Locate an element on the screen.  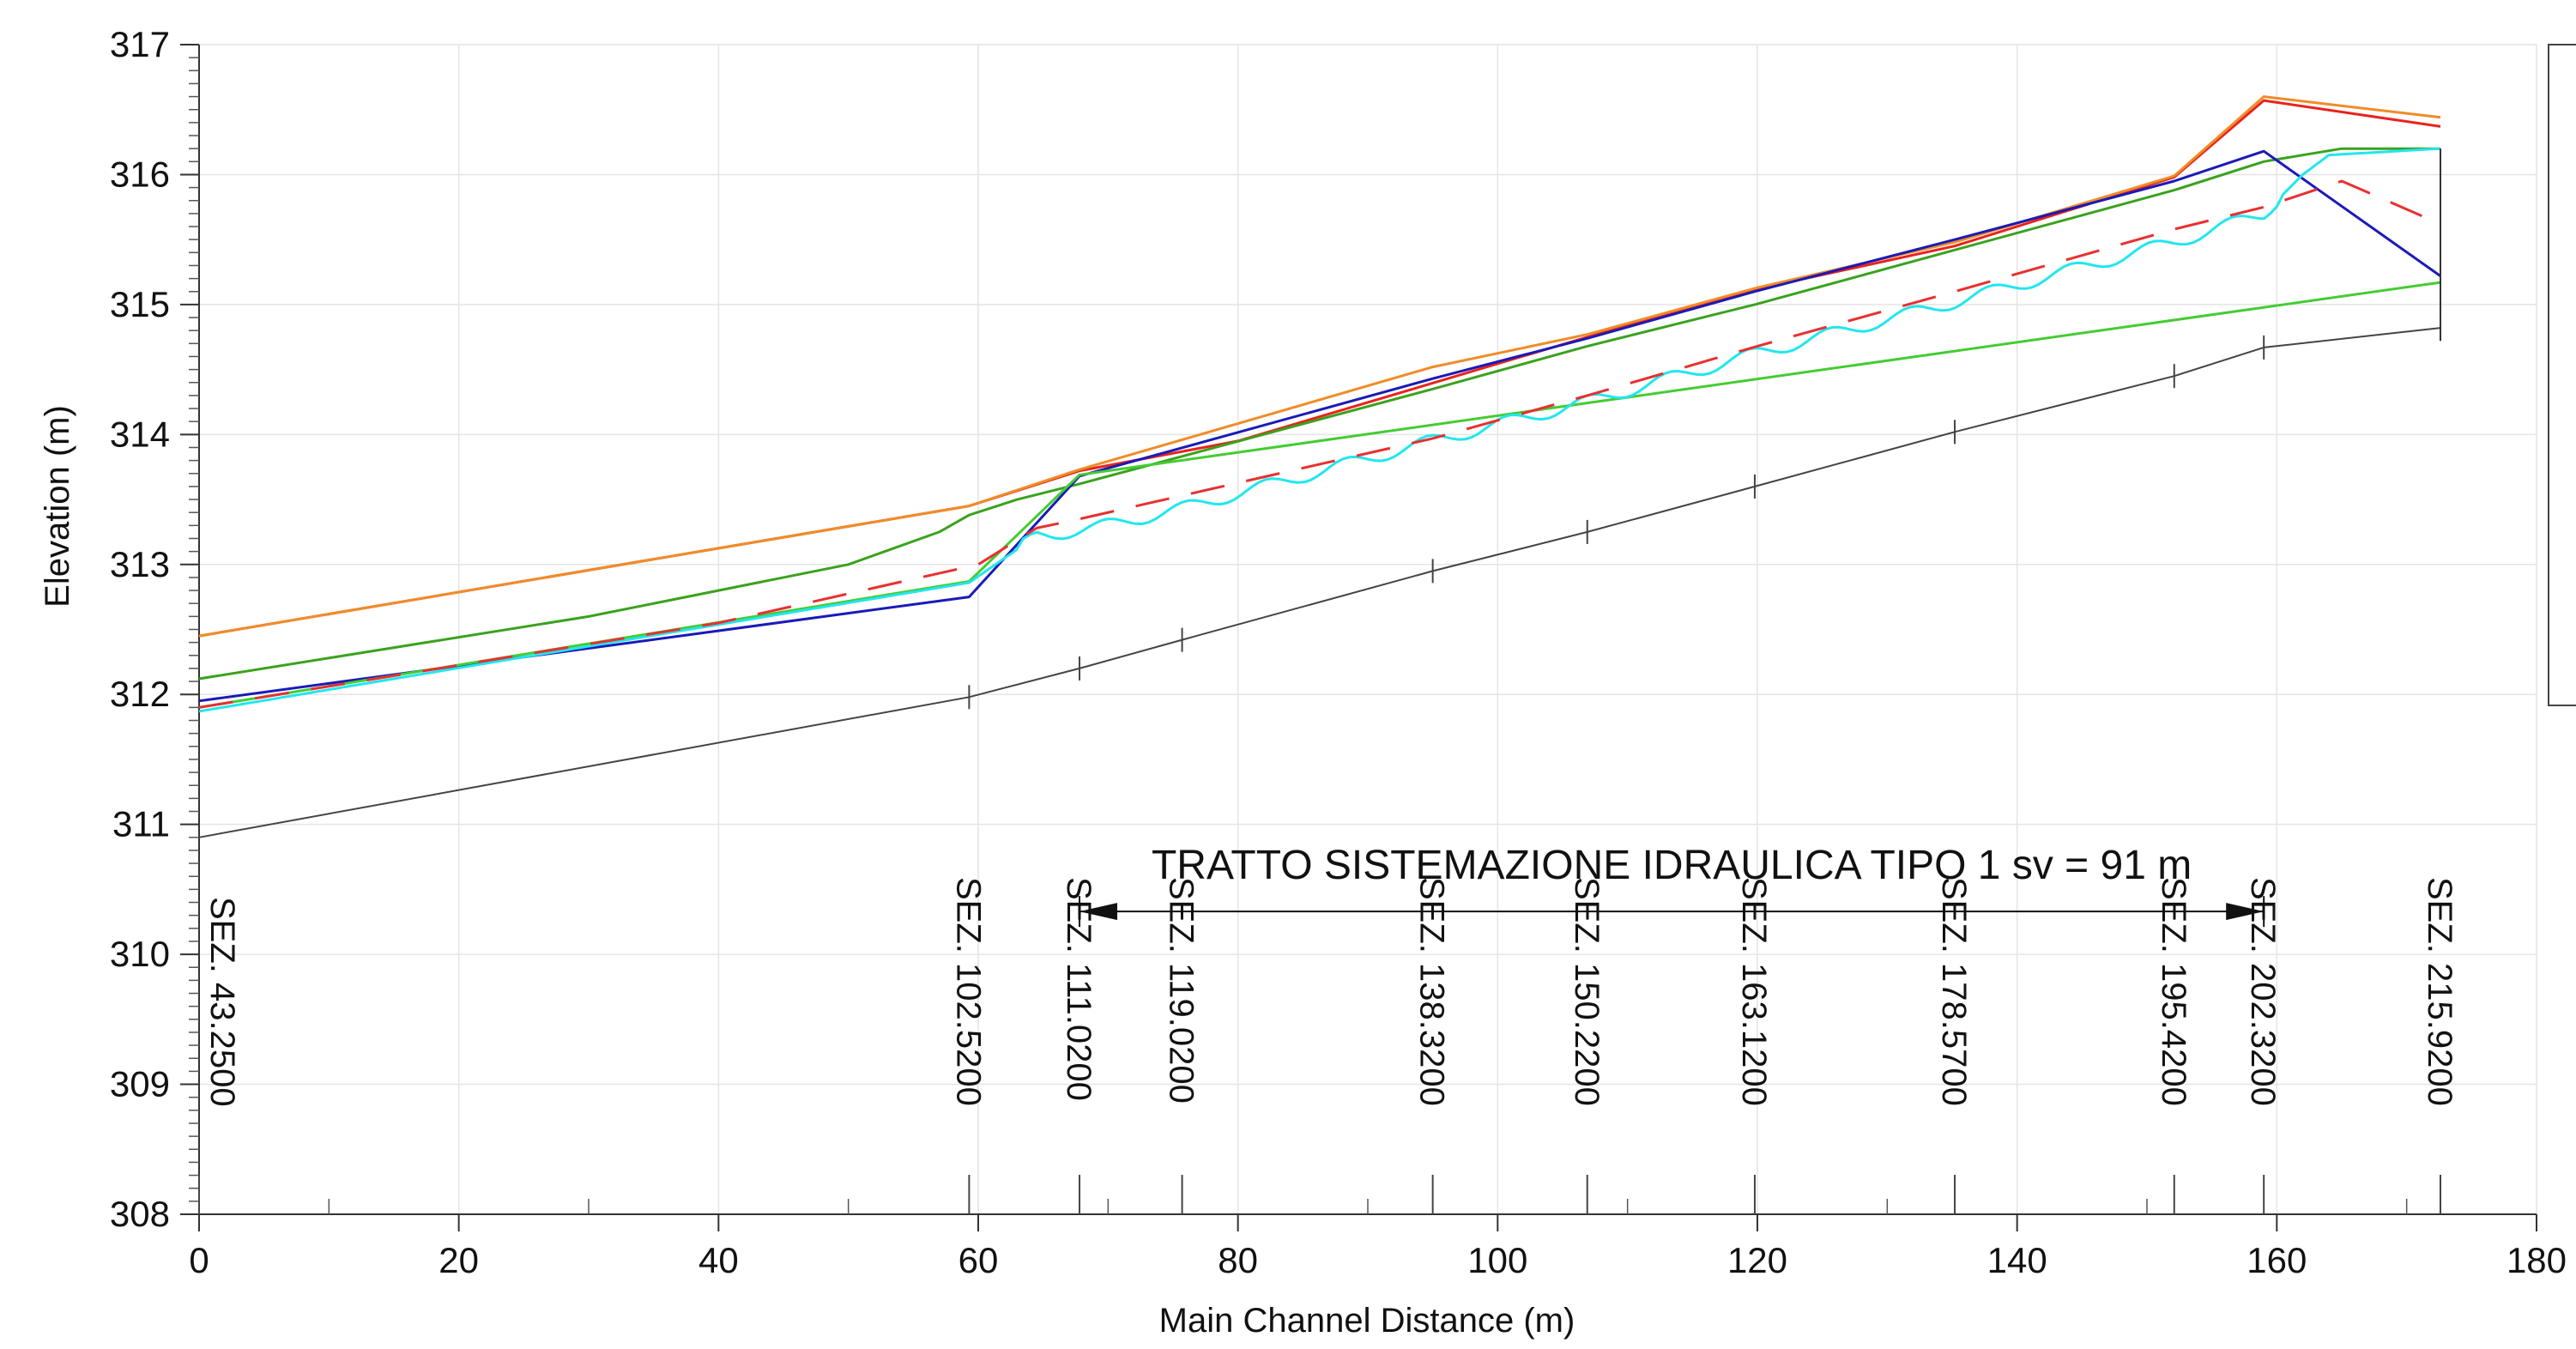
y-tick-label: 316 is located at coordinates (140, 174).